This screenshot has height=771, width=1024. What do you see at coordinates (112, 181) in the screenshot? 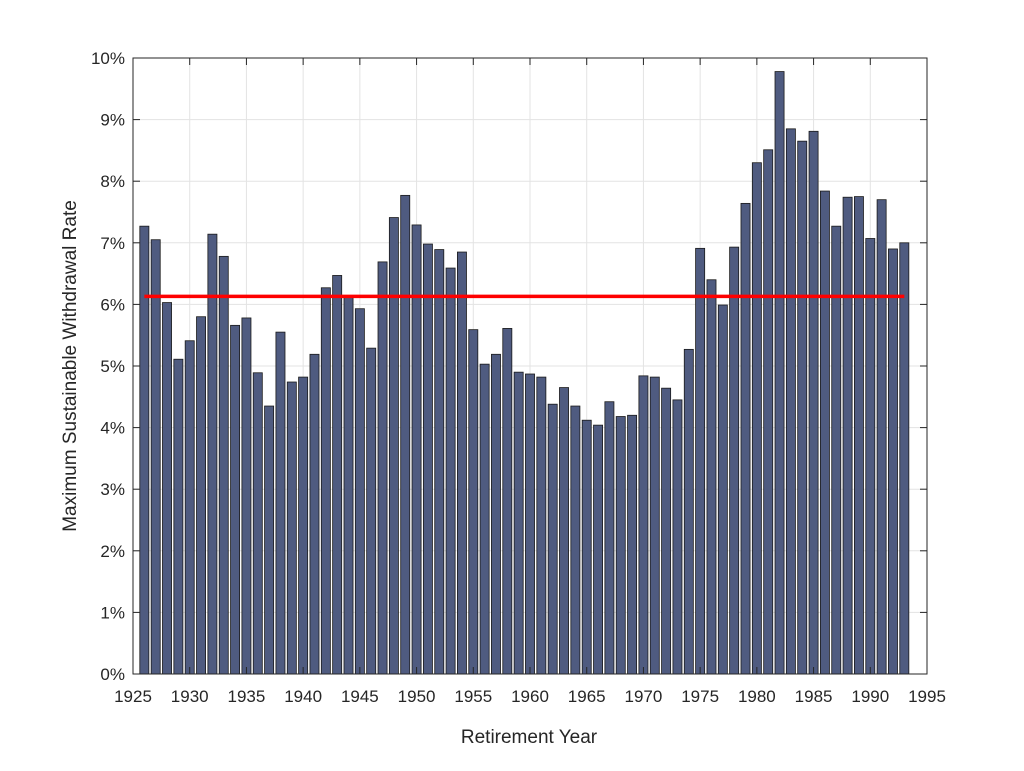
I see `y-tick-label: 8%` at bounding box center [112, 181].